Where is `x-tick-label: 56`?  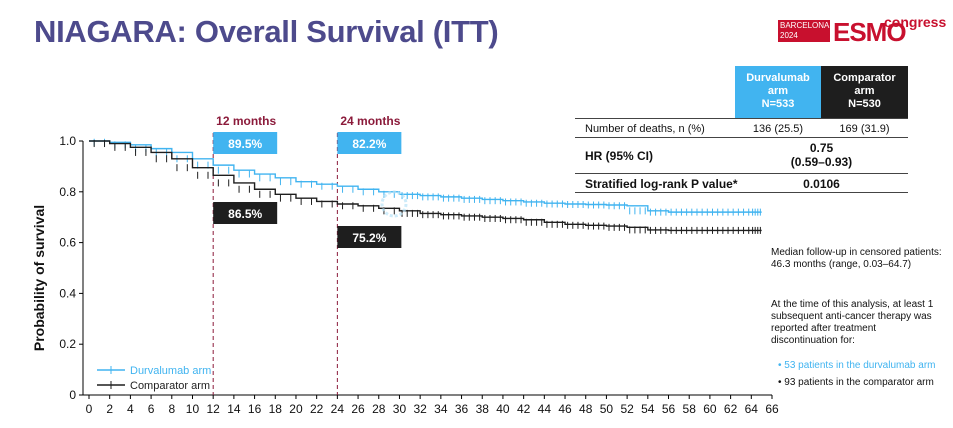
x-tick-label: 56 is located at coordinates (669, 409).